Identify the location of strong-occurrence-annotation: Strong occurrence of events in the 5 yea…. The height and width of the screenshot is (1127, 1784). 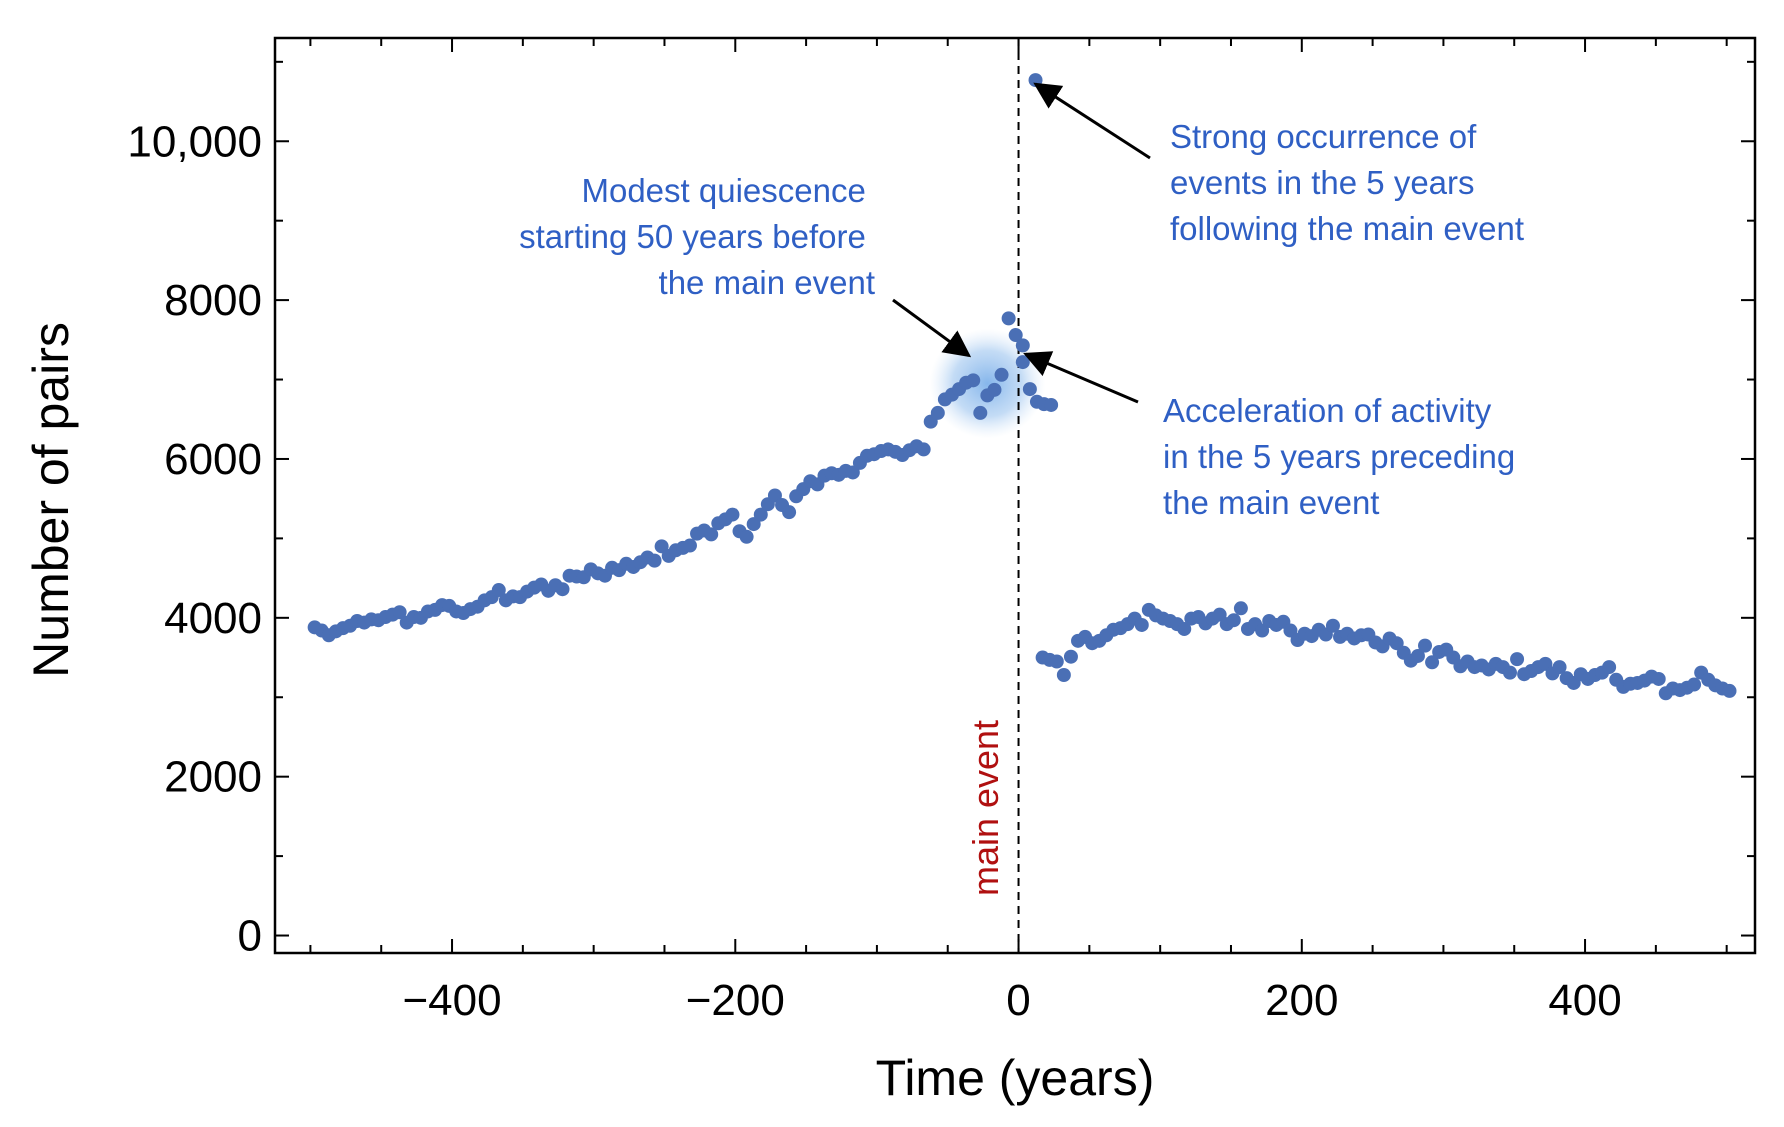
(1347, 182).